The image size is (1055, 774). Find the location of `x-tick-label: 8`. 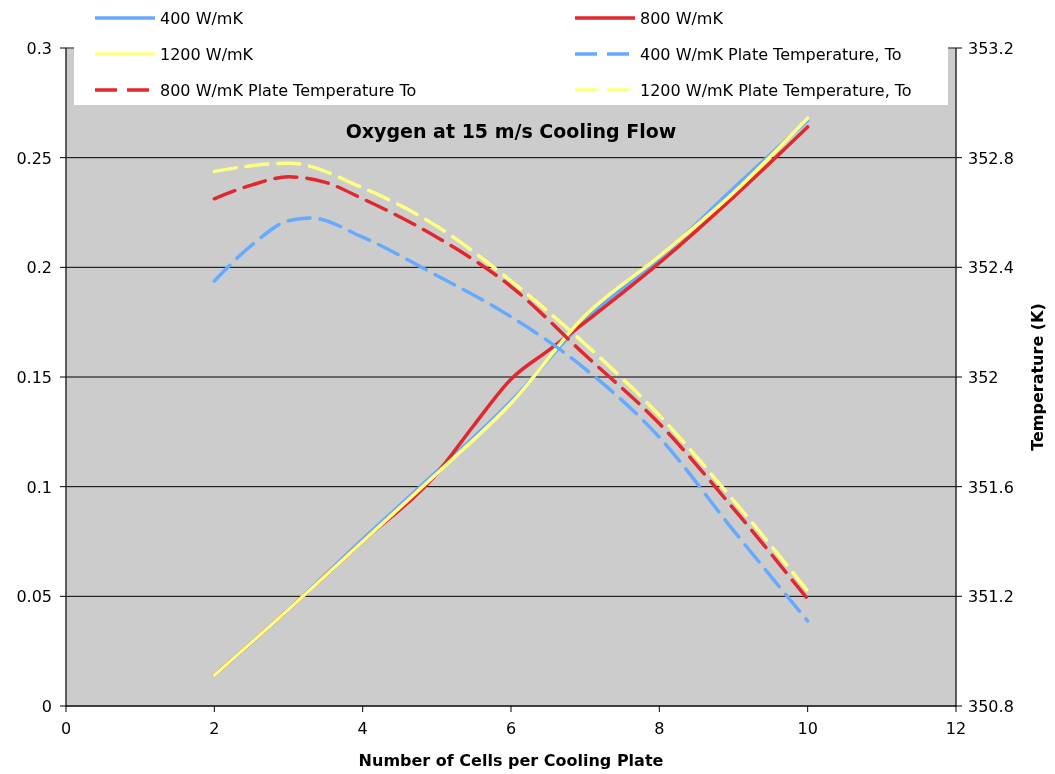

x-tick-label: 8 is located at coordinates (659, 728).